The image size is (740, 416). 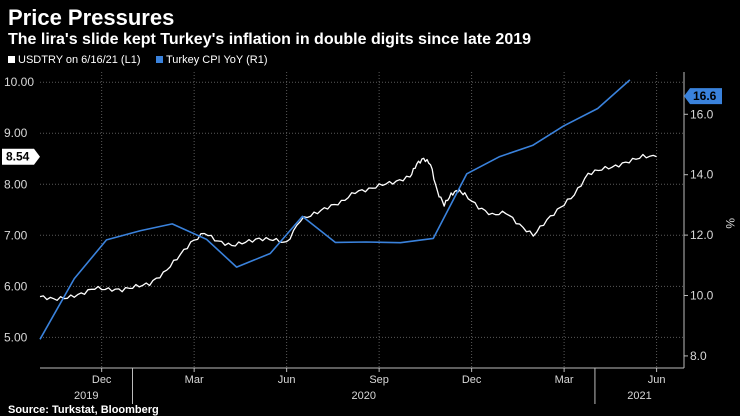 What do you see at coordinates (16, 235) in the screenshot?
I see `left-tick-label: 7.00` at bounding box center [16, 235].